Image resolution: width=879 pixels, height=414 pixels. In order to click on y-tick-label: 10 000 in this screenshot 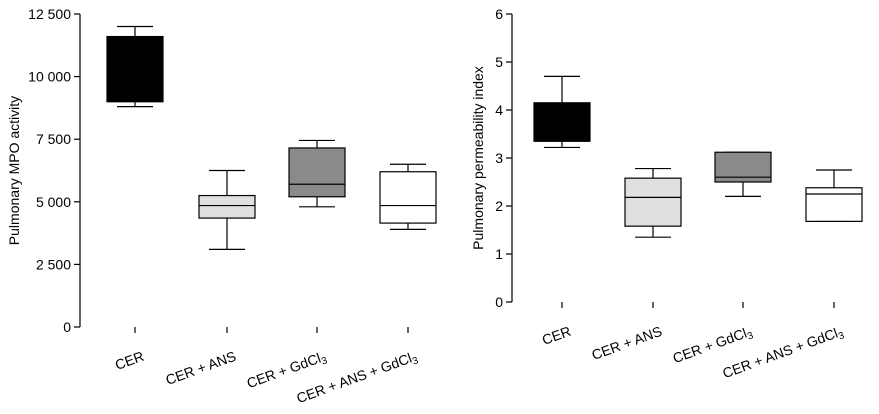, I will do `click(49, 77)`.